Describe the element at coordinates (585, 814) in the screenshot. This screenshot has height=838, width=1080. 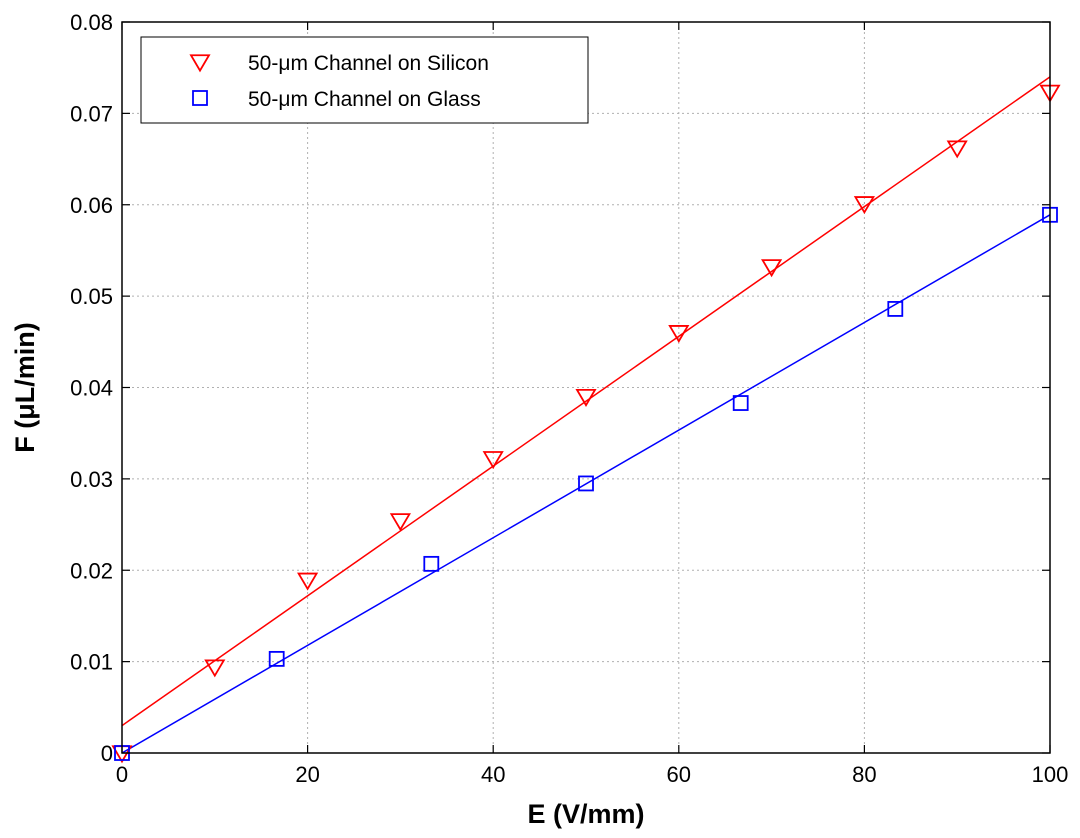
I see `x-axis-label: E (V/mm)` at that location.